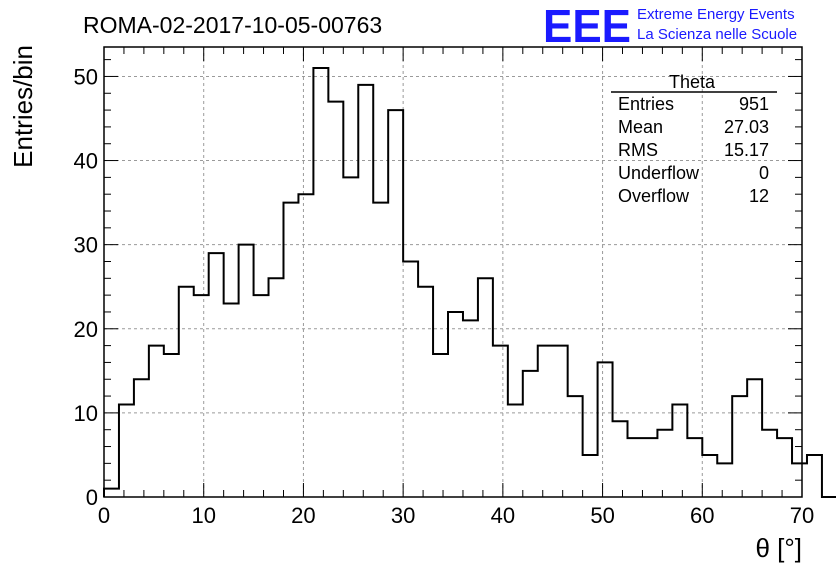 The height and width of the screenshot is (572, 836). I want to click on stats-row-label: RMS, so click(638, 150).